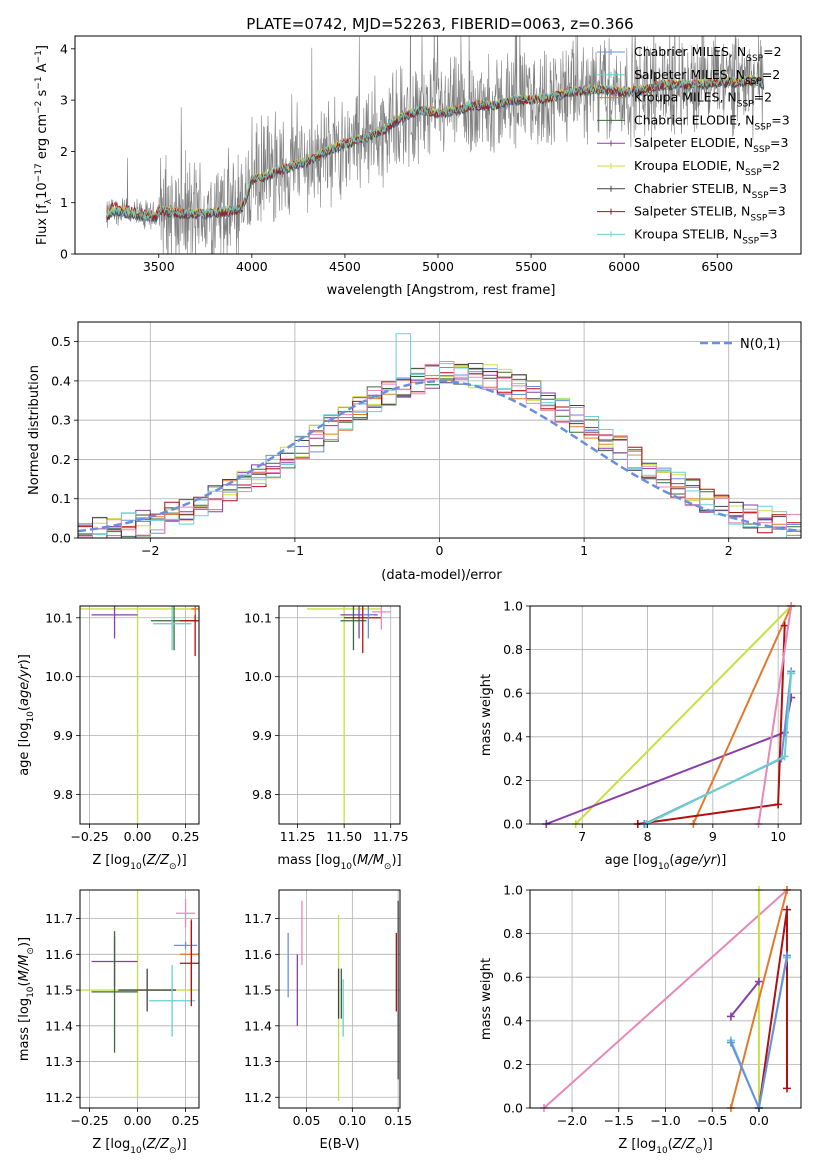 The width and height of the screenshot is (819, 1170). I want to click on x-tick-label: −0.5, so click(712, 1120).